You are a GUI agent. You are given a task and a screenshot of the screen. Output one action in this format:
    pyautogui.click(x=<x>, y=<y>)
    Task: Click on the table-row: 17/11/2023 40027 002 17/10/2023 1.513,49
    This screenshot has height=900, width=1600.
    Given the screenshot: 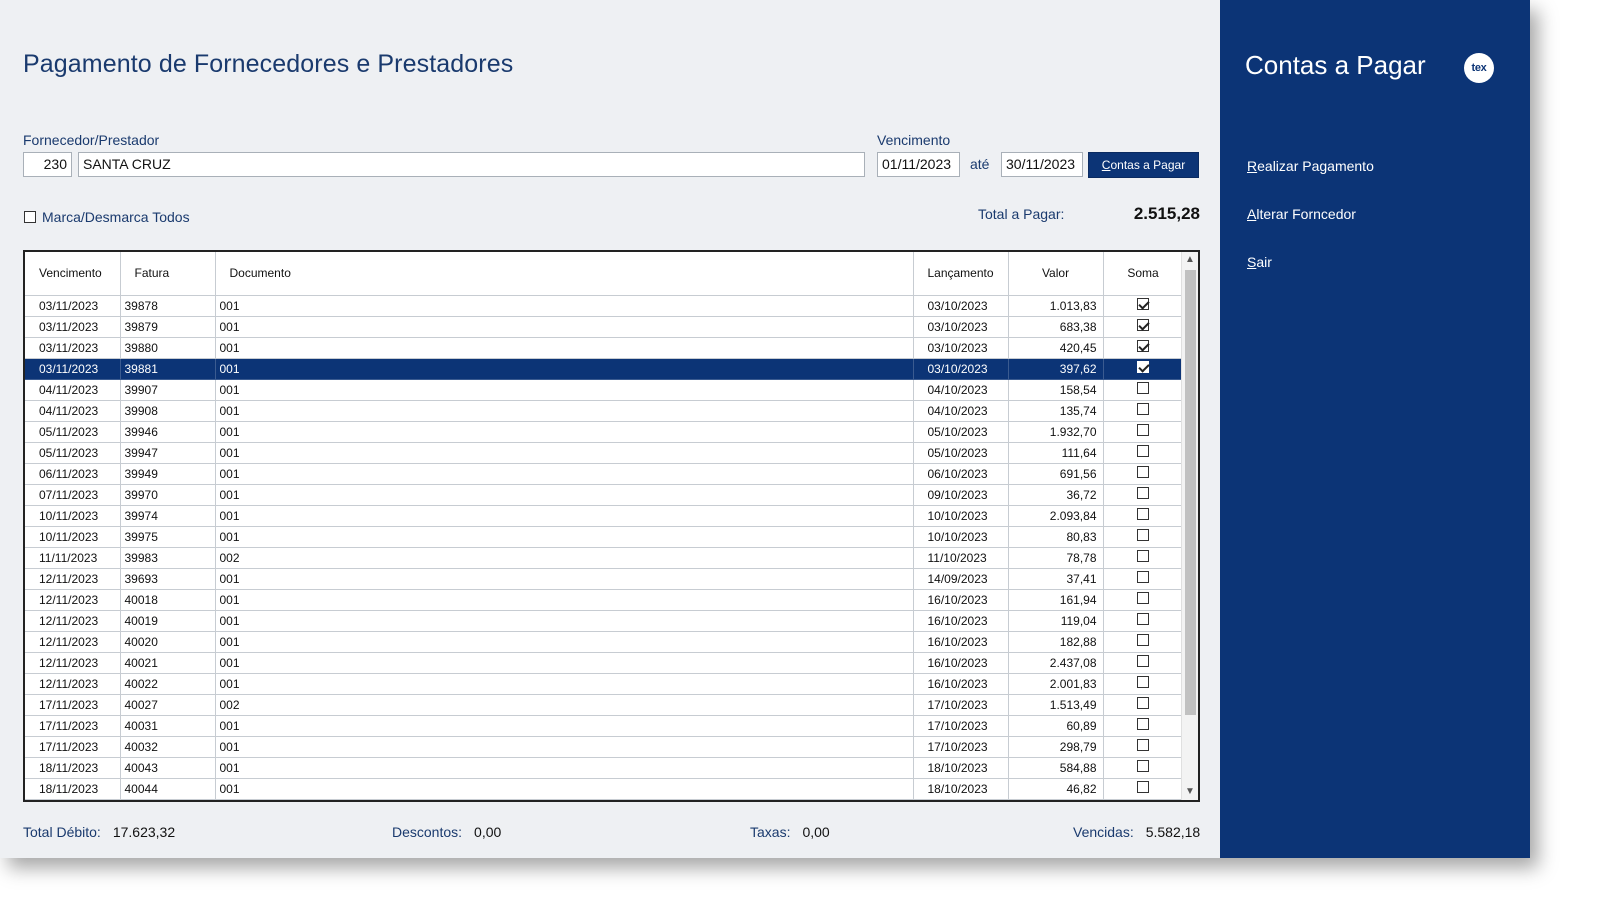 What is the action you would take?
    pyautogui.click(x=604, y=705)
    